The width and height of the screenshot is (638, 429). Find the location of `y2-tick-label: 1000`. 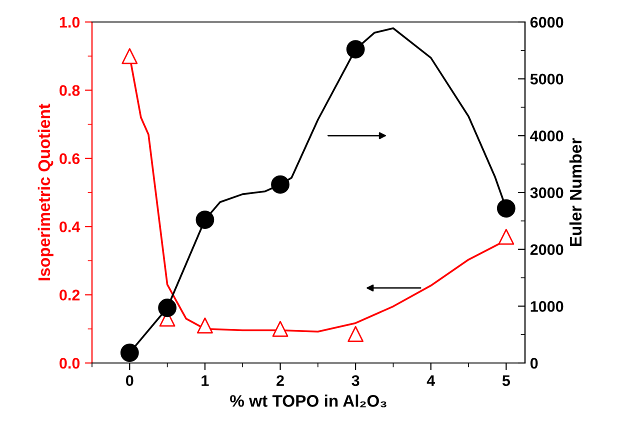

y2-tick-label: 1000 is located at coordinates (547, 306).